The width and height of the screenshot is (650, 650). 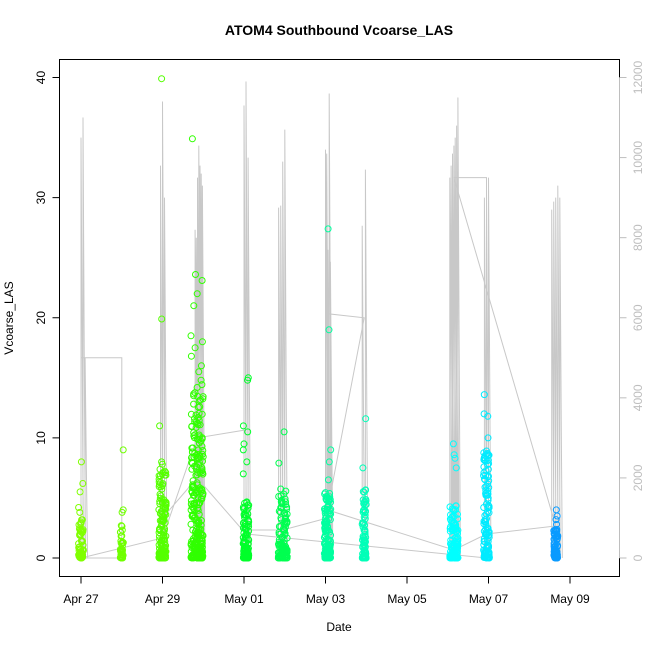 I want to click on x-tick-label: May 07, so click(x=489, y=599).